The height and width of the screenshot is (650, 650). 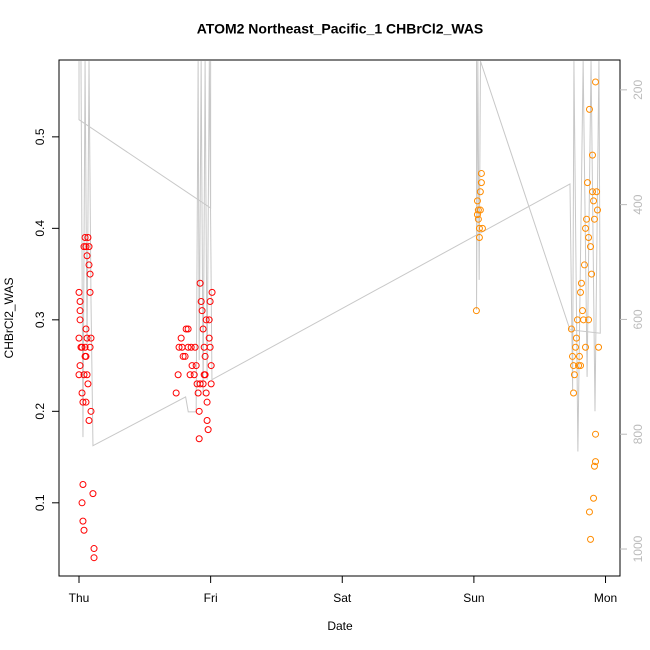 What do you see at coordinates (638, 319) in the screenshot?
I see `y2-tick-label: 600` at bounding box center [638, 319].